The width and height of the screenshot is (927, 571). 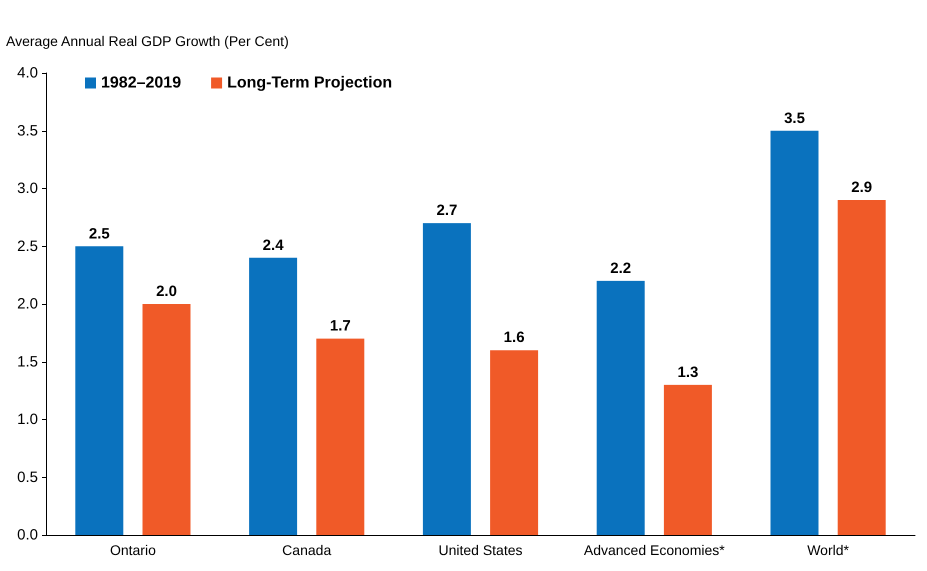 I want to click on legend-label: Long-Term Projection, so click(x=309, y=83).